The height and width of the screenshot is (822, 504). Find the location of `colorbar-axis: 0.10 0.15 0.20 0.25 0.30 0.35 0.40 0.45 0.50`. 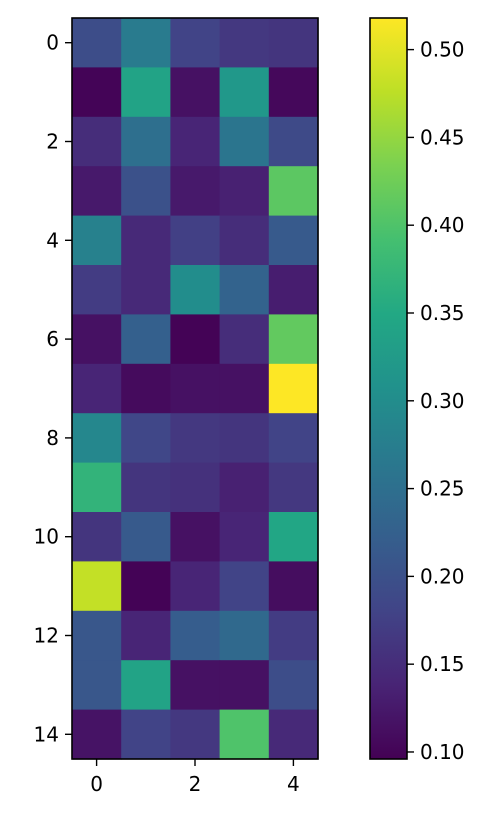

colorbar-axis: 0.10 0.15 0.20 0.25 0.30 0.35 0.40 0.45 0.50 is located at coordinates (436, 401).